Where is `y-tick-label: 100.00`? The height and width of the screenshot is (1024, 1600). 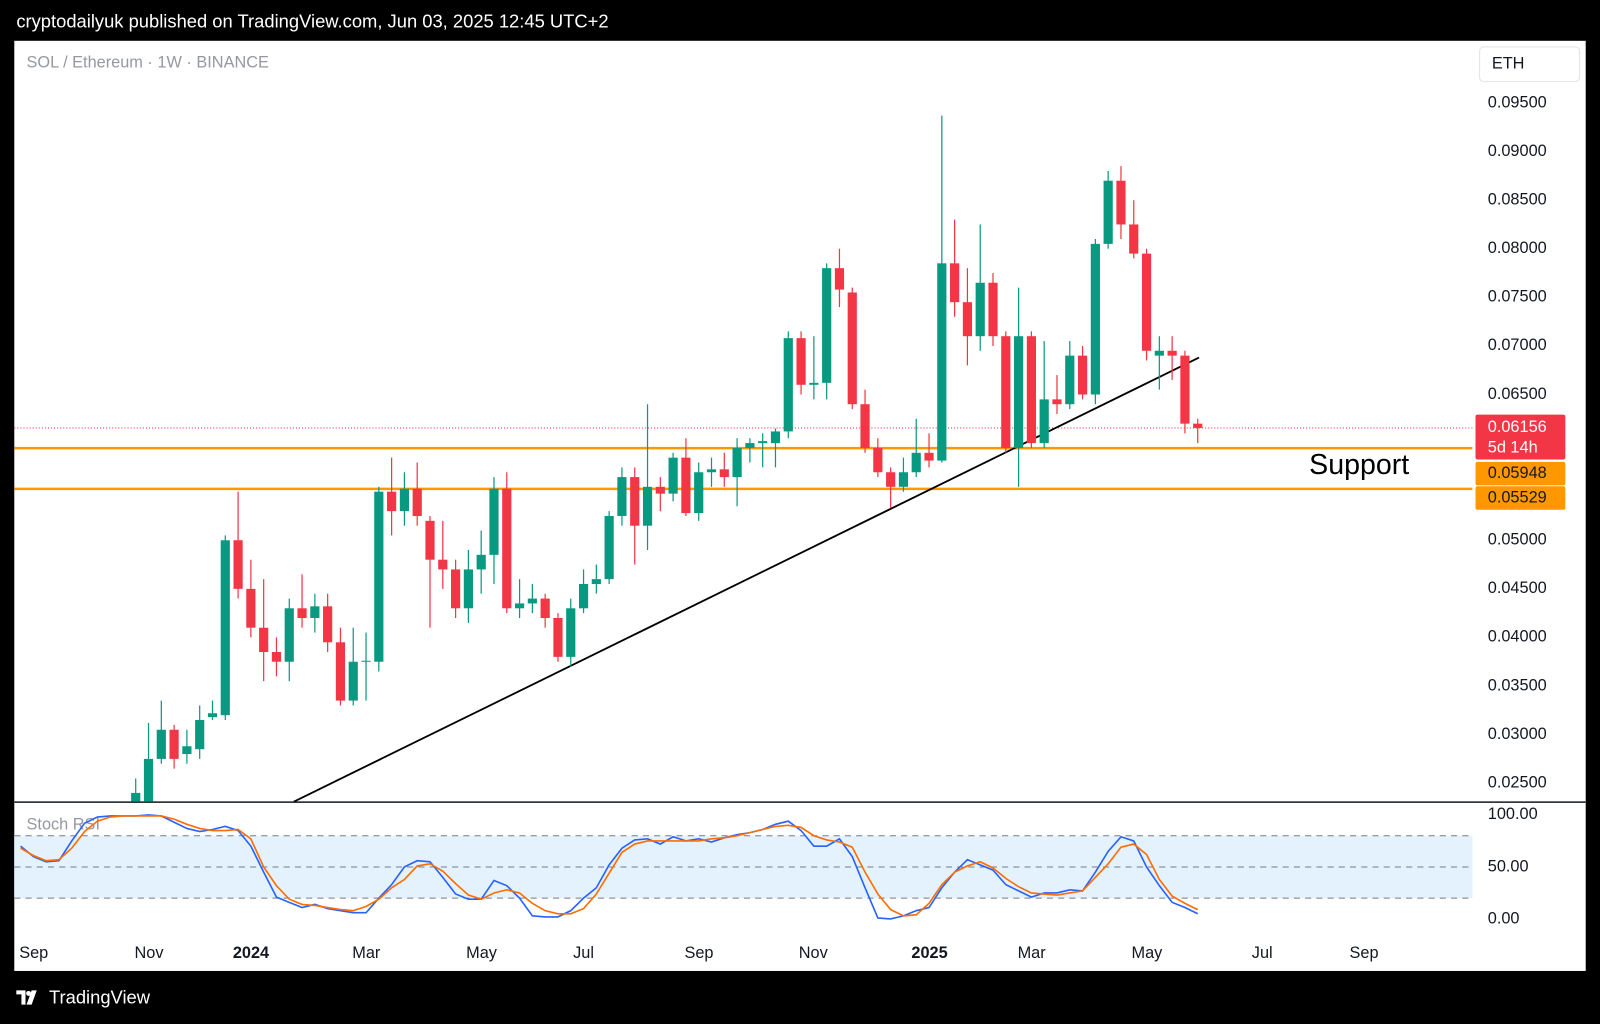 y-tick-label: 100.00 is located at coordinates (1513, 814).